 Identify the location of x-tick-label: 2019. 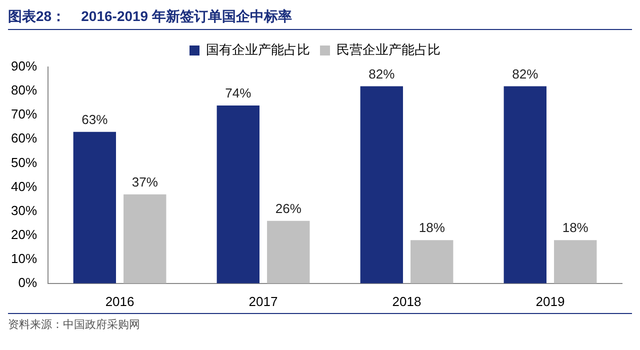
(550, 301).